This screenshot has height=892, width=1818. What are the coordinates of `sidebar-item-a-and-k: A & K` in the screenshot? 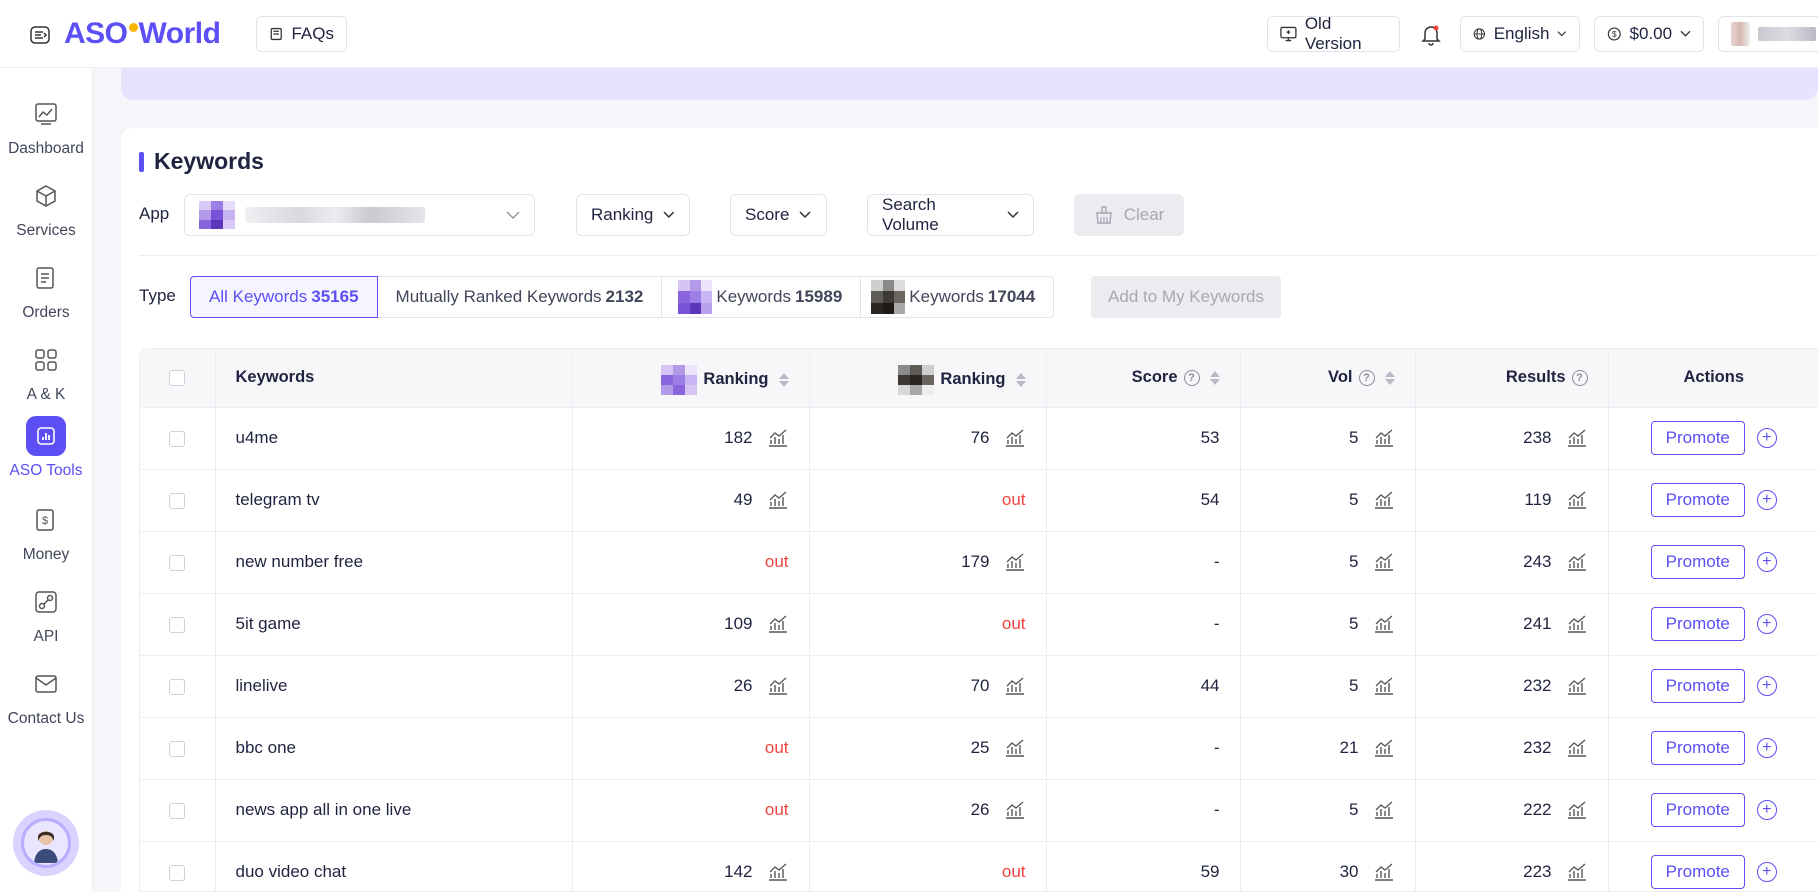 It's located at (46, 377).